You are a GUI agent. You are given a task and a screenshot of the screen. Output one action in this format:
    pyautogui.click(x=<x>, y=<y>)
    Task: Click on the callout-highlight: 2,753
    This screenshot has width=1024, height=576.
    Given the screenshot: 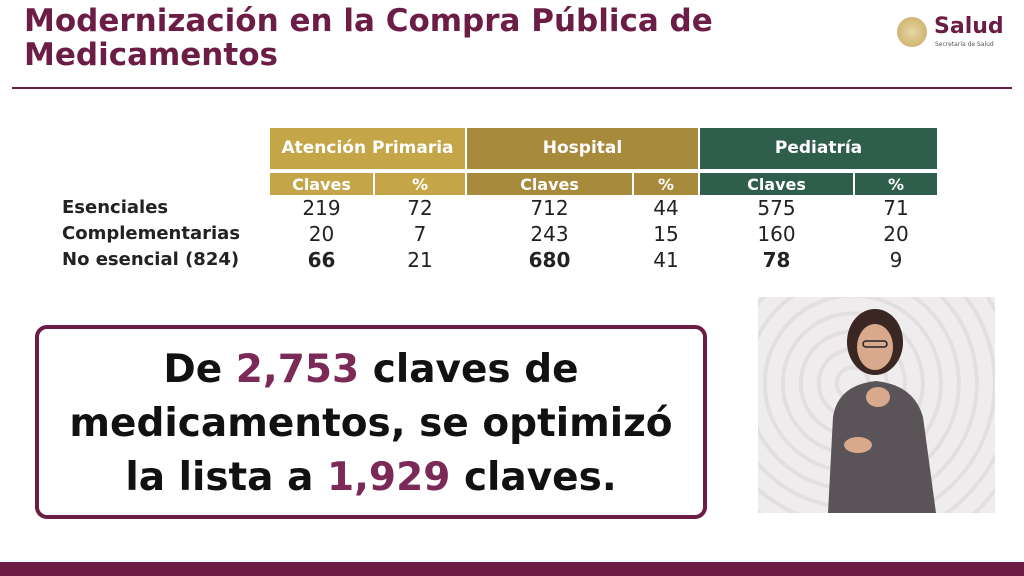 What is the action you would take?
    pyautogui.click(x=297, y=369)
    